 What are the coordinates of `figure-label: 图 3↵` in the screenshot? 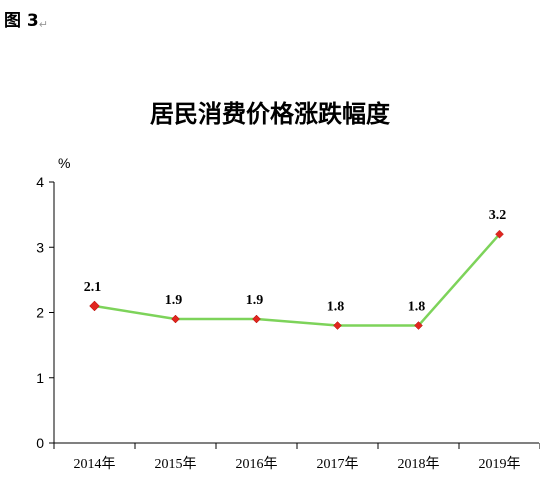 It's located at (26, 18).